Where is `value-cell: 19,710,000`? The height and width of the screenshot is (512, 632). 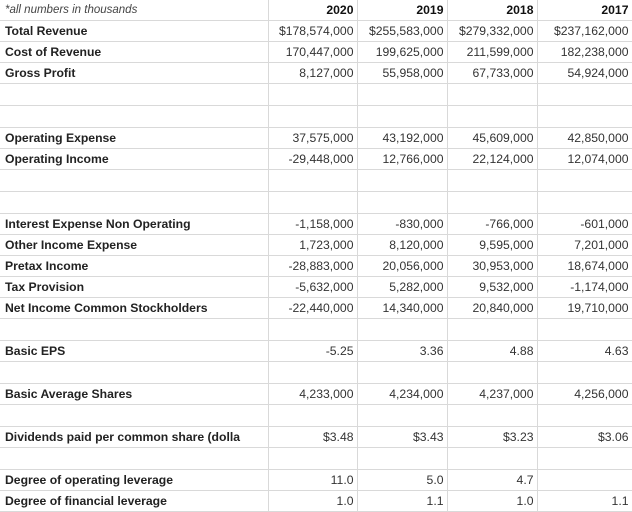
value-cell: 19,710,000 is located at coordinates (584, 308).